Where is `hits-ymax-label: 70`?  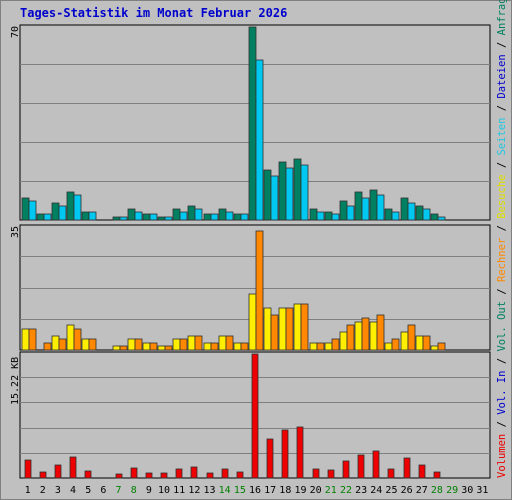
hits-ymax-label: 70 is located at coordinates (15, 31).